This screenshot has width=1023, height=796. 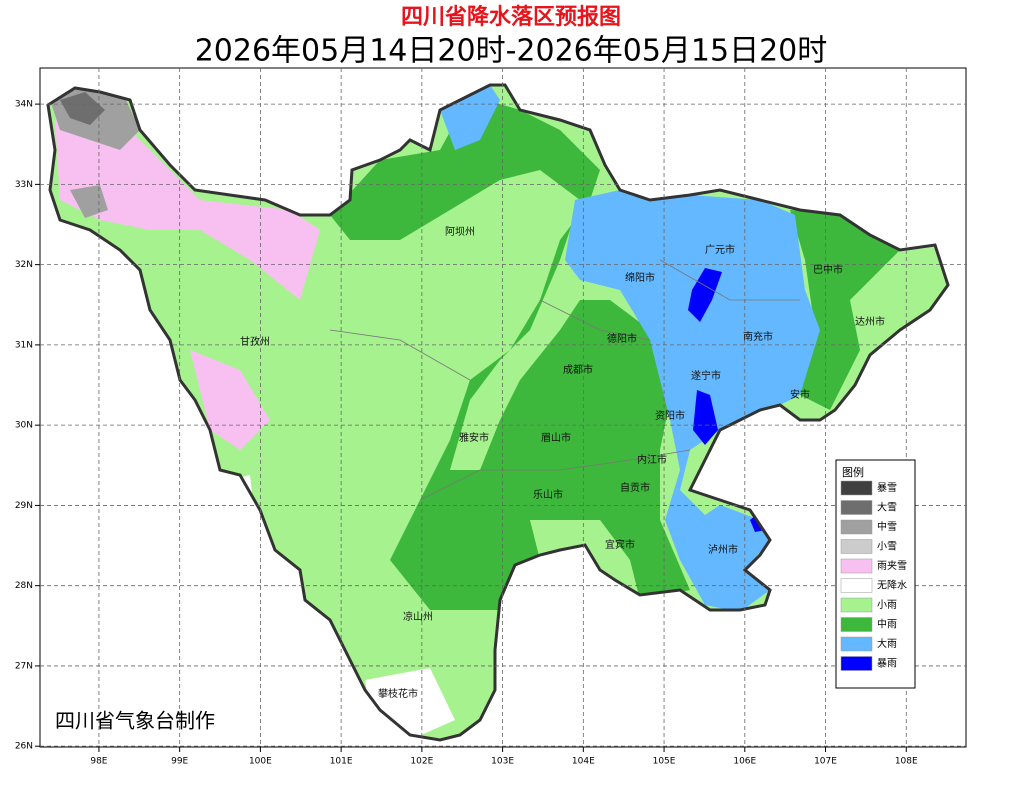 What do you see at coordinates (670, 415) in the screenshot?
I see `city-label: 资阳市` at bounding box center [670, 415].